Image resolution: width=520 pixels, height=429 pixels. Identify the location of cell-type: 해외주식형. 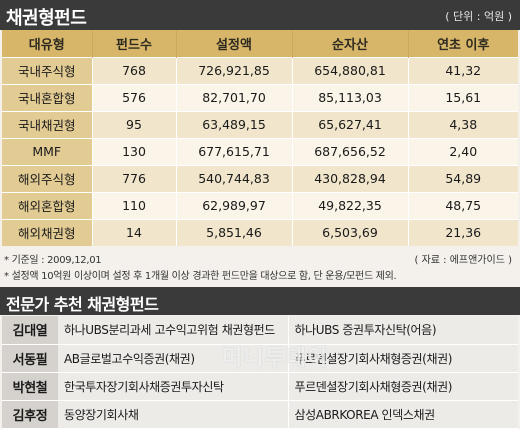
(47, 178).